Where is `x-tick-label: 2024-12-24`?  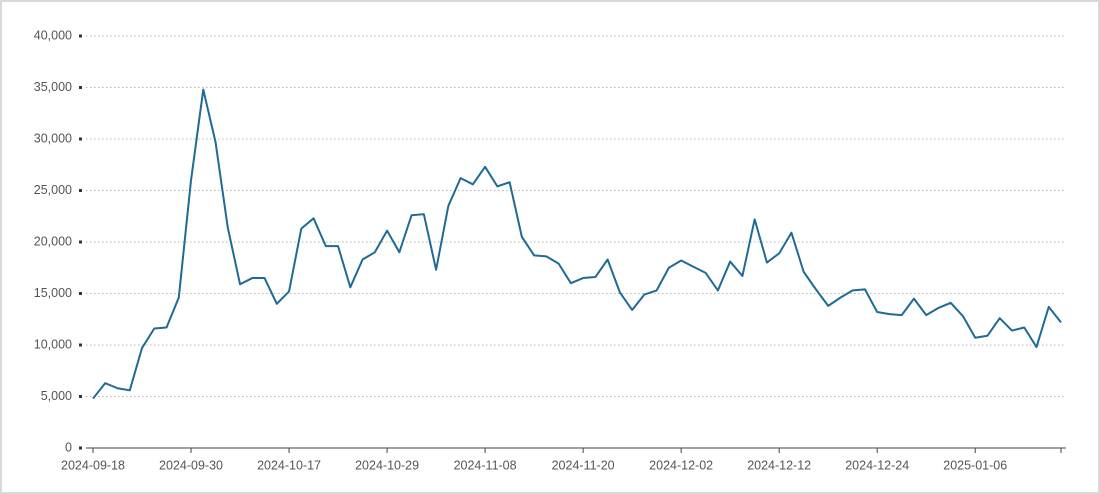 x-tick-label: 2024-12-24 is located at coordinates (877, 465).